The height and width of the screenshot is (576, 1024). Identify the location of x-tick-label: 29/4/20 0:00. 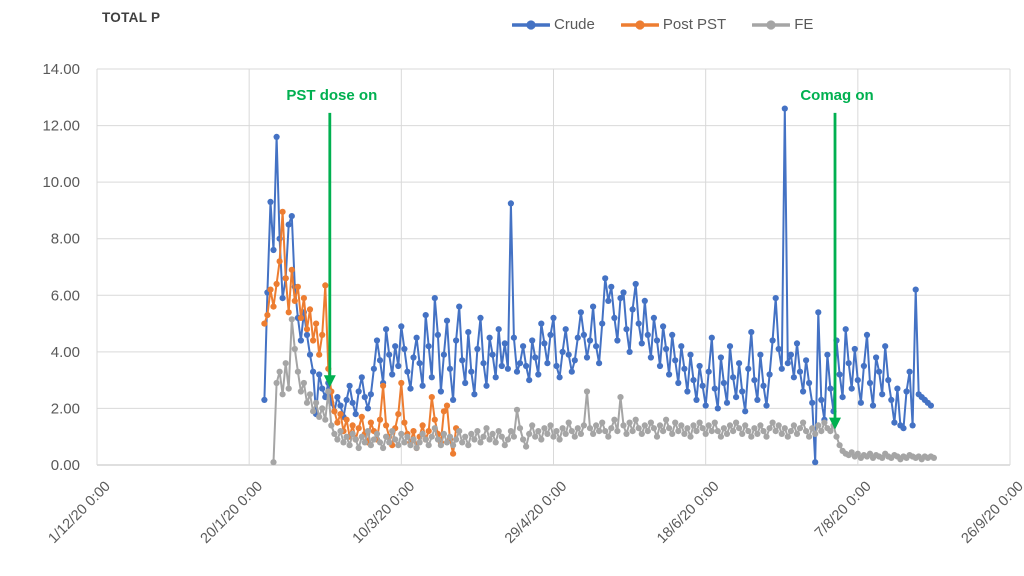
(536, 513).